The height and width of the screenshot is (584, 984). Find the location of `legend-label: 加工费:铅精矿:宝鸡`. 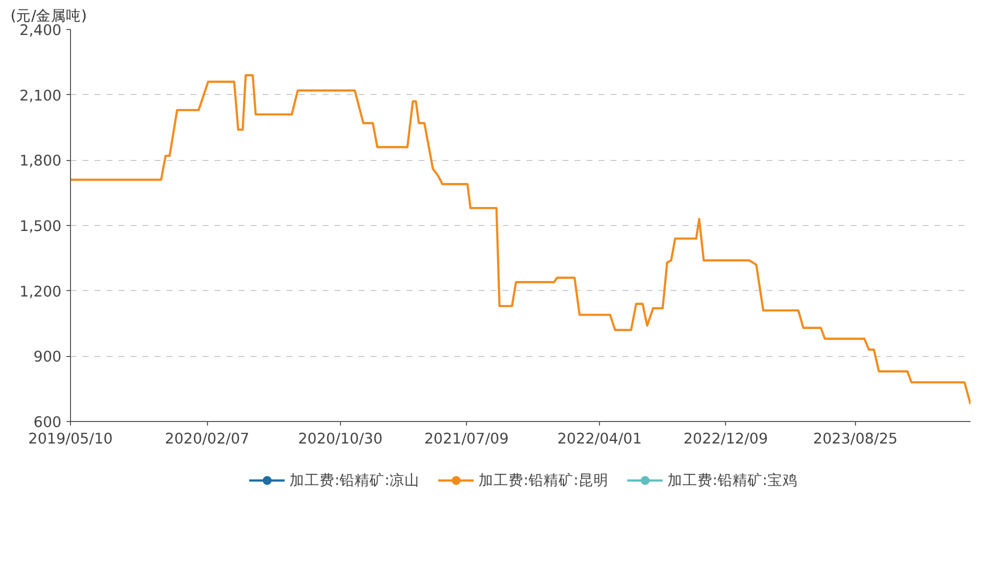

legend-label: 加工费:铅精矿:宝鸡 is located at coordinates (732, 480).